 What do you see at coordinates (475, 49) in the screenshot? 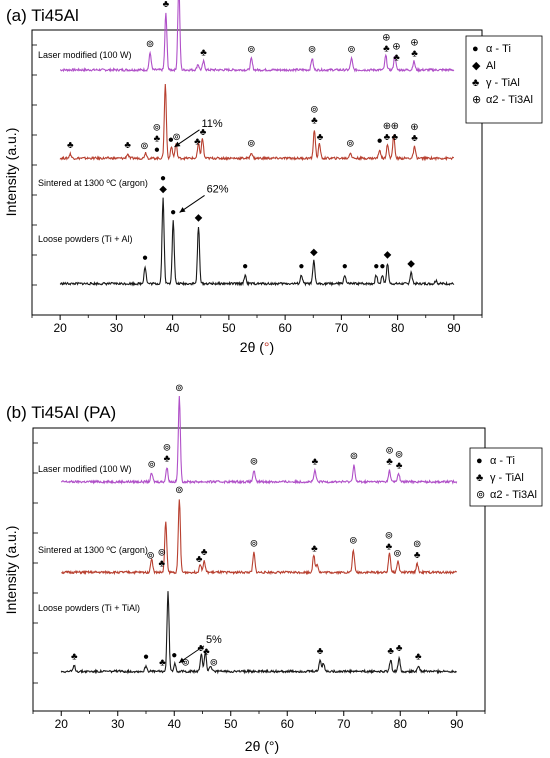
I see `legend-symbol: ●` at bounding box center [475, 49].